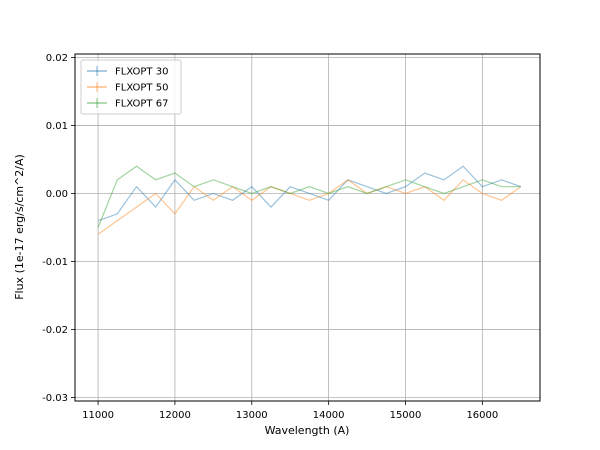  What do you see at coordinates (141, 72) in the screenshot?
I see `legend-label: FLXOPT 30` at bounding box center [141, 72].